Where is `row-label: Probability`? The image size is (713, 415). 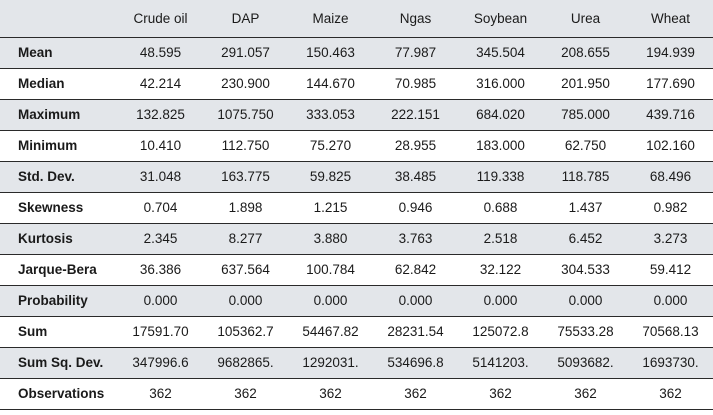 row-label: Probability is located at coordinates (59, 300).